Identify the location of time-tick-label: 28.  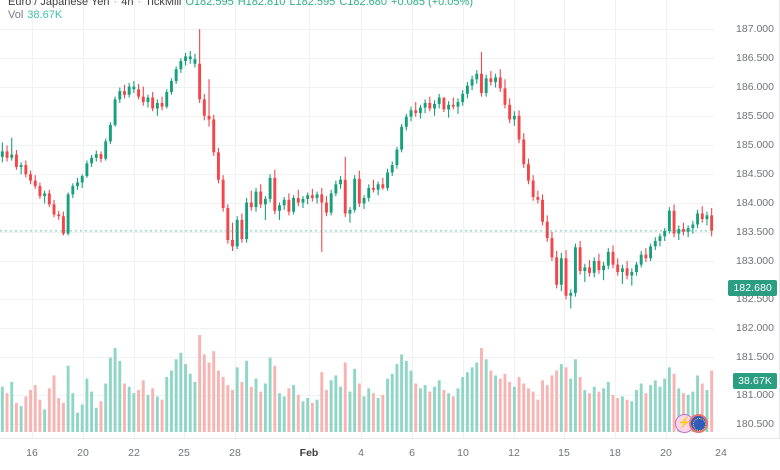
(235, 453).